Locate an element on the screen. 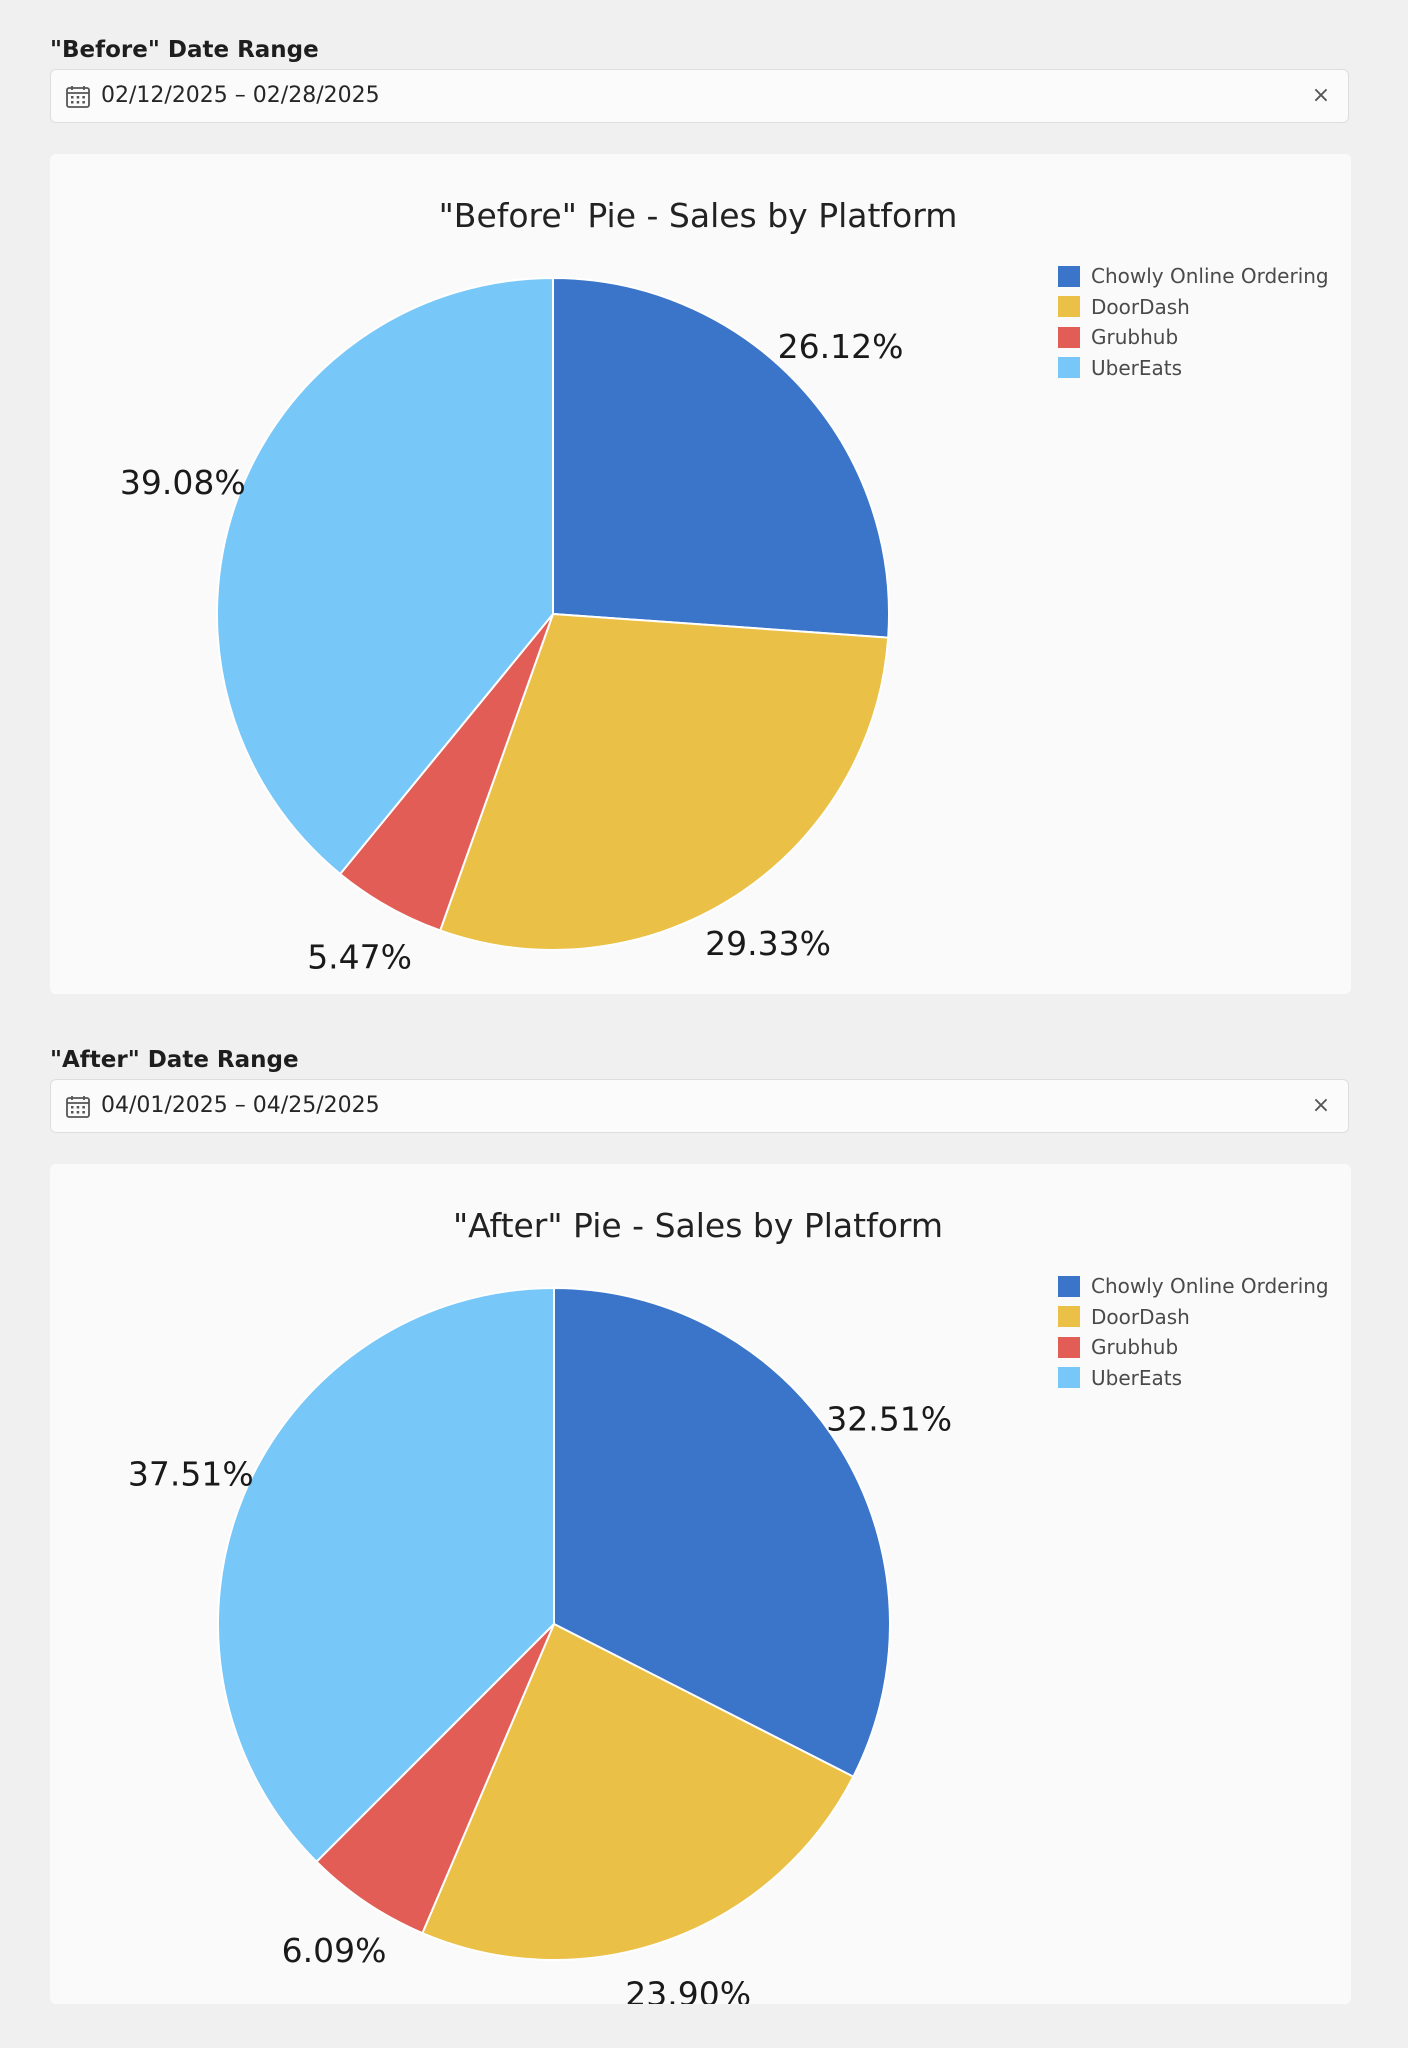 The image size is (1408, 2048). after-pie-slice-grubhub is located at coordinates (435, 1779).